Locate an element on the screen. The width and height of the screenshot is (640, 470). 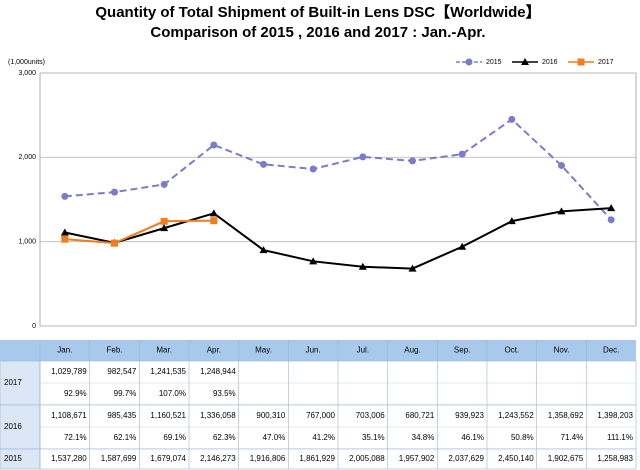
table-value: 900,310 is located at coordinates (270, 415).